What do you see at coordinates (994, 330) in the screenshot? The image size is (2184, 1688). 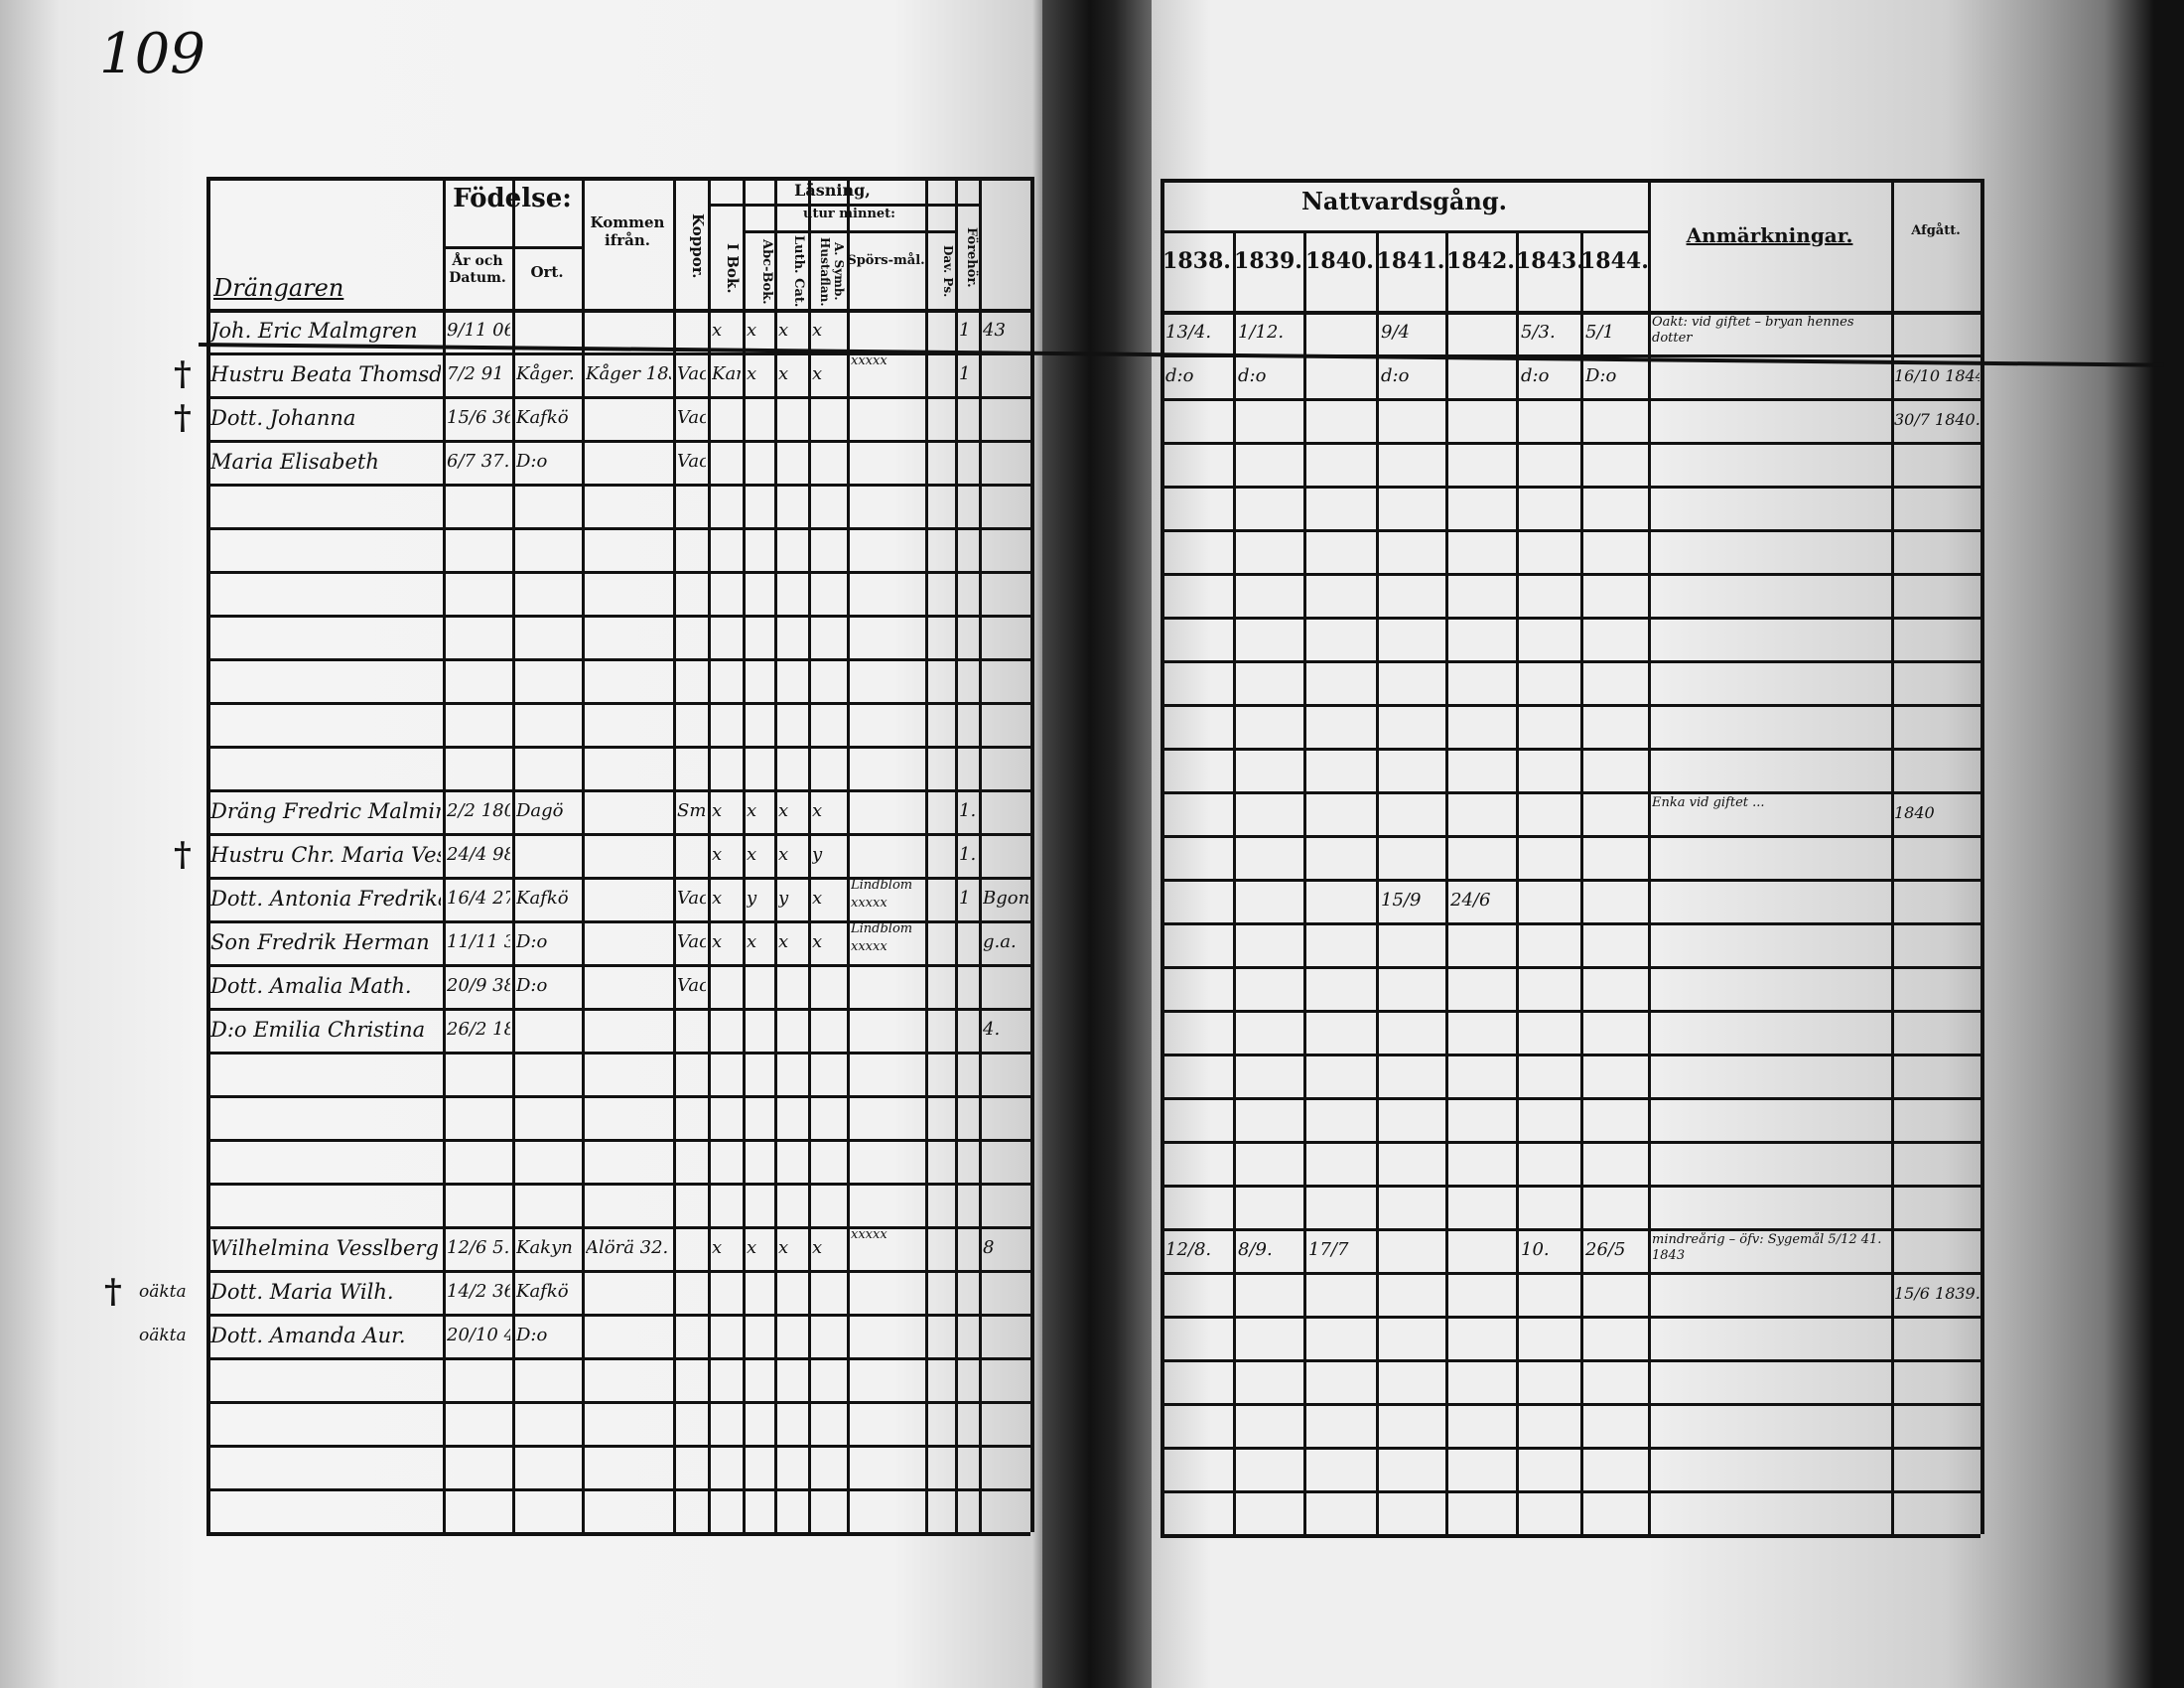 I see `cell-last: 43` at bounding box center [994, 330].